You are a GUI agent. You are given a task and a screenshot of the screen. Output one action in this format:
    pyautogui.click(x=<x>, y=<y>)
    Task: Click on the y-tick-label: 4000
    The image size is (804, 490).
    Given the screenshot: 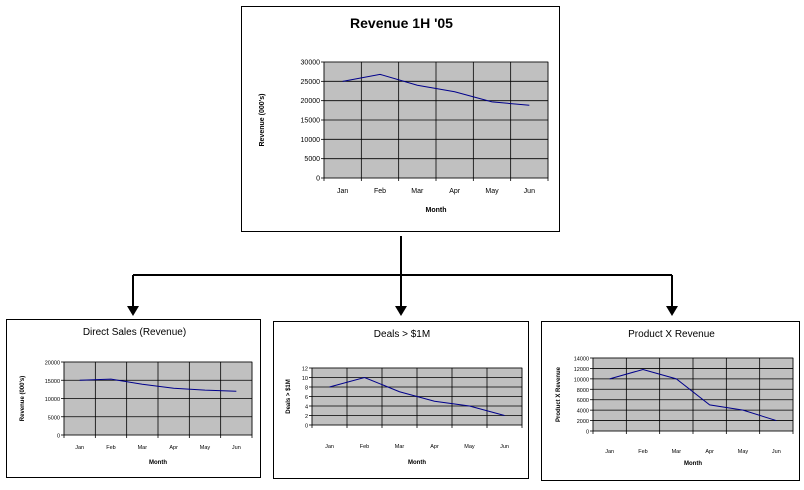 What is the action you would take?
    pyautogui.click(x=583, y=412)
    